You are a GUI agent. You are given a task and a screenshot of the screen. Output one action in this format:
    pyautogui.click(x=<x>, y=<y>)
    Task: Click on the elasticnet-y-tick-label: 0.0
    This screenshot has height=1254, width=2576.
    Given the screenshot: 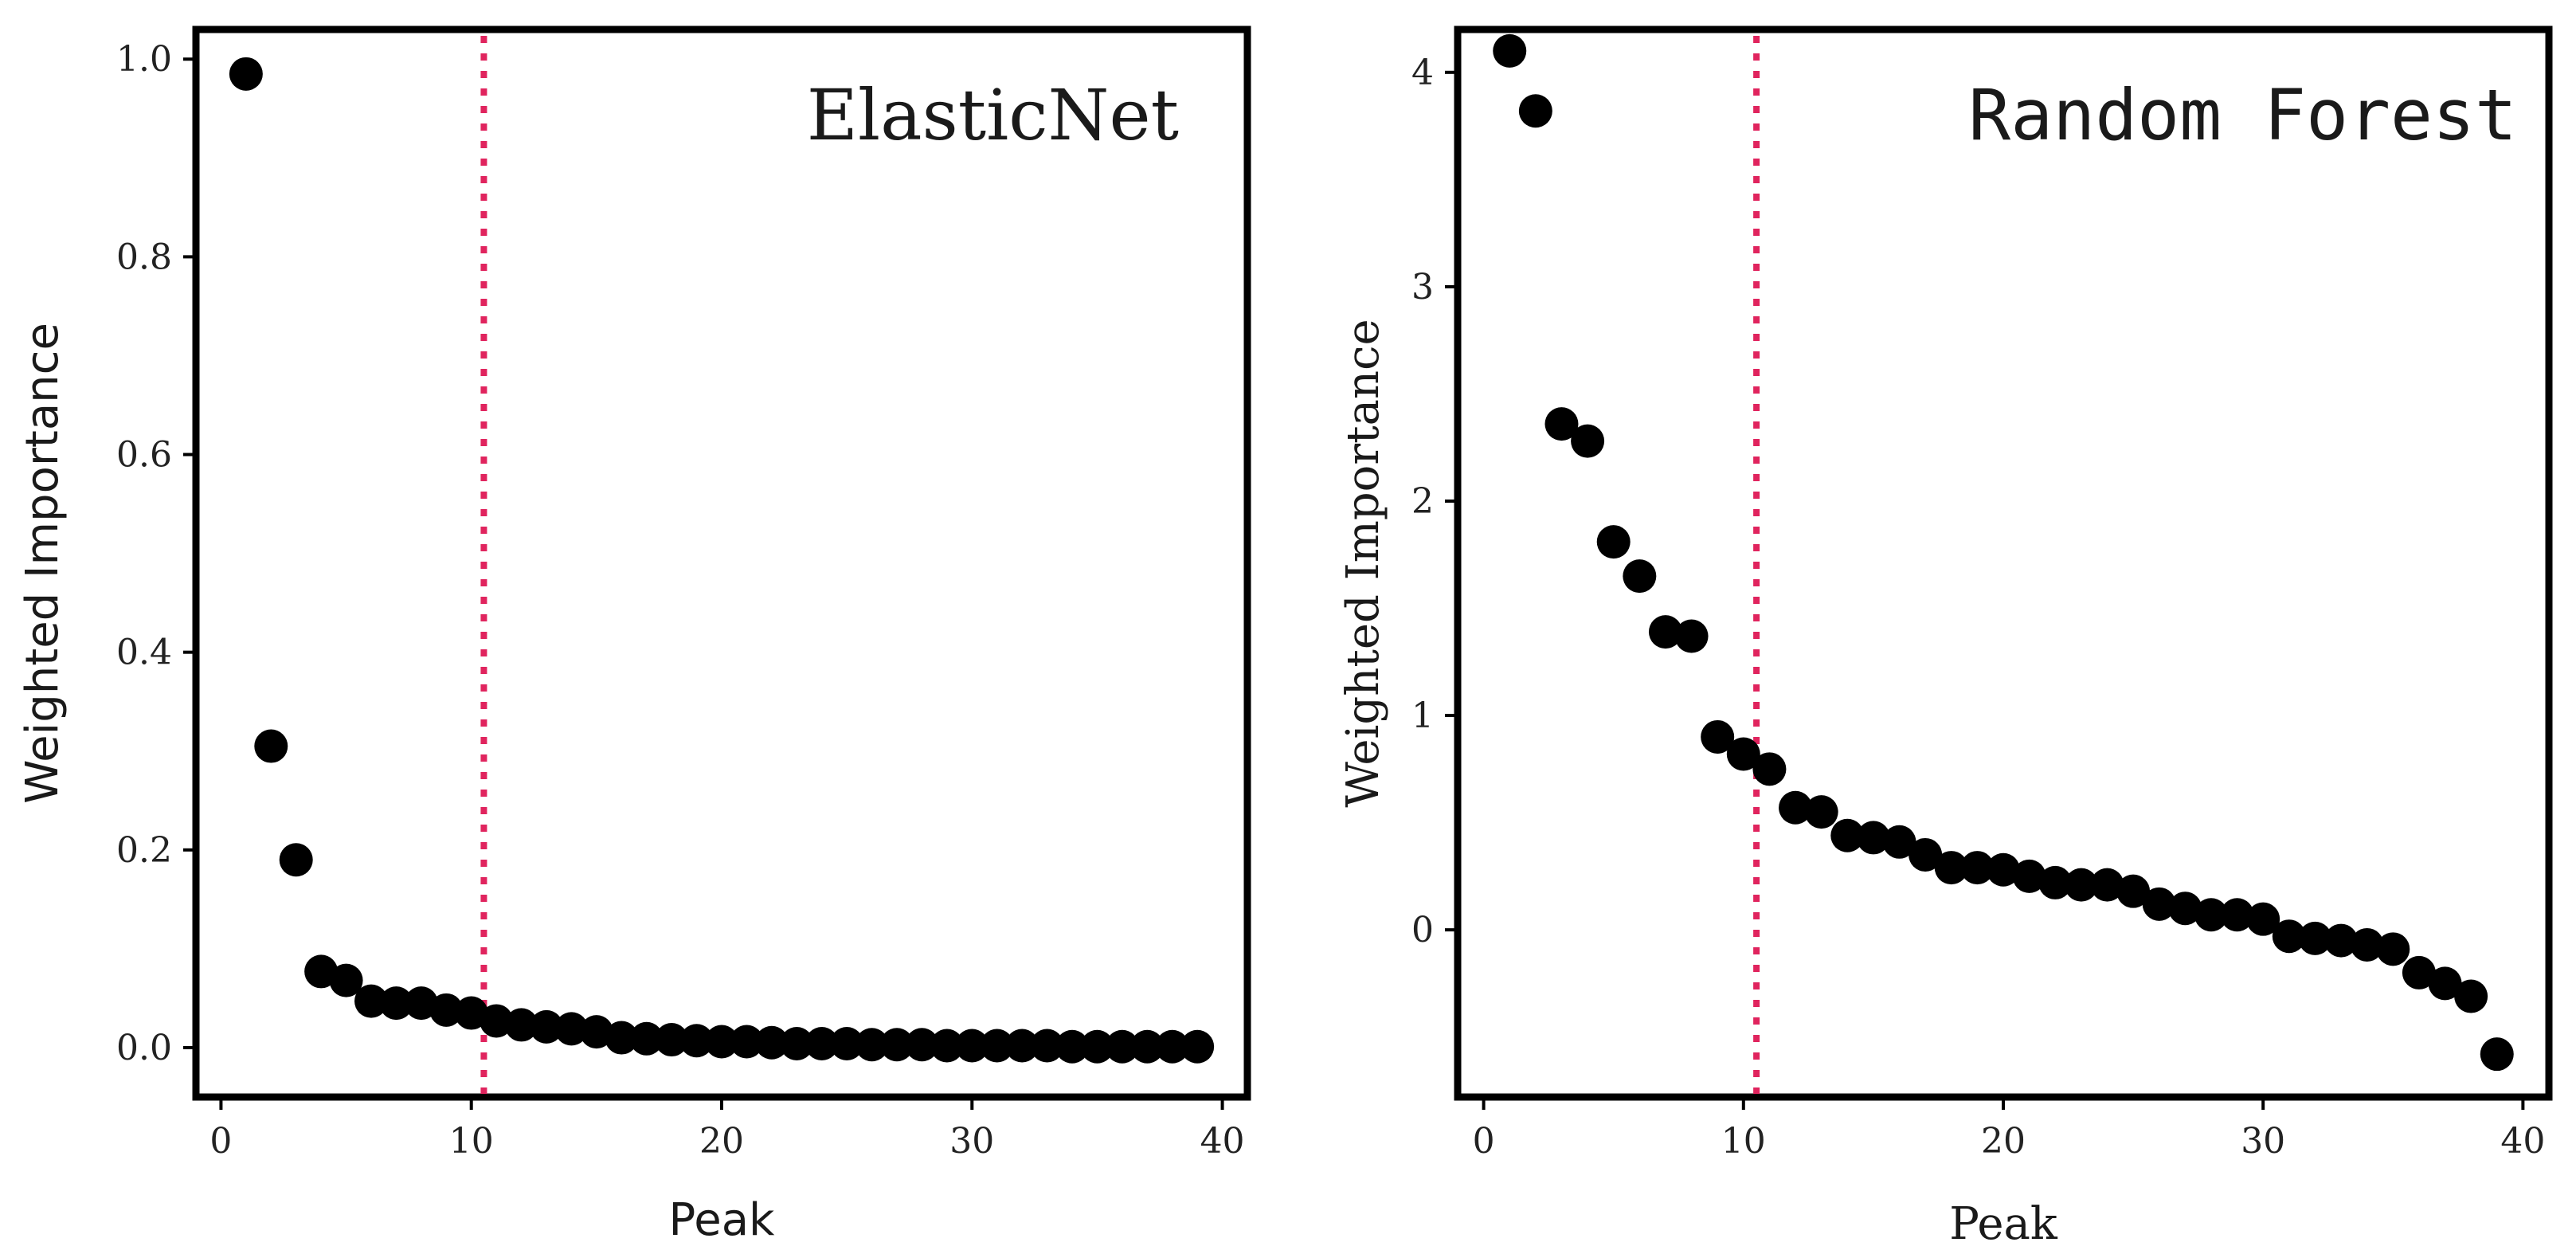 What is the action you would take?
    pyautogui.click(x=144, y=1048)
    